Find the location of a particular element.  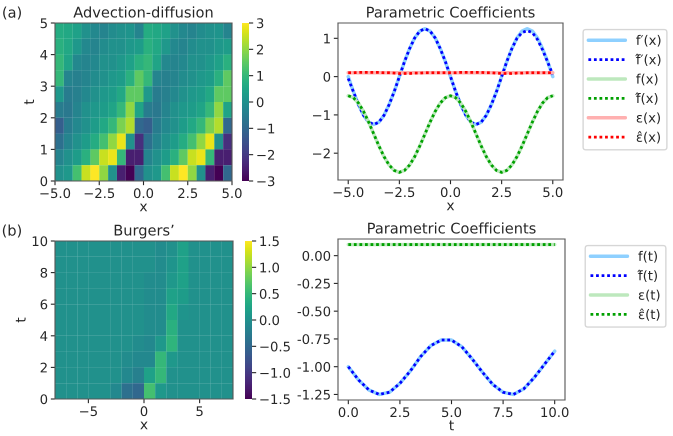

color-bar-label: 3 is located at coordinates (260, 23).